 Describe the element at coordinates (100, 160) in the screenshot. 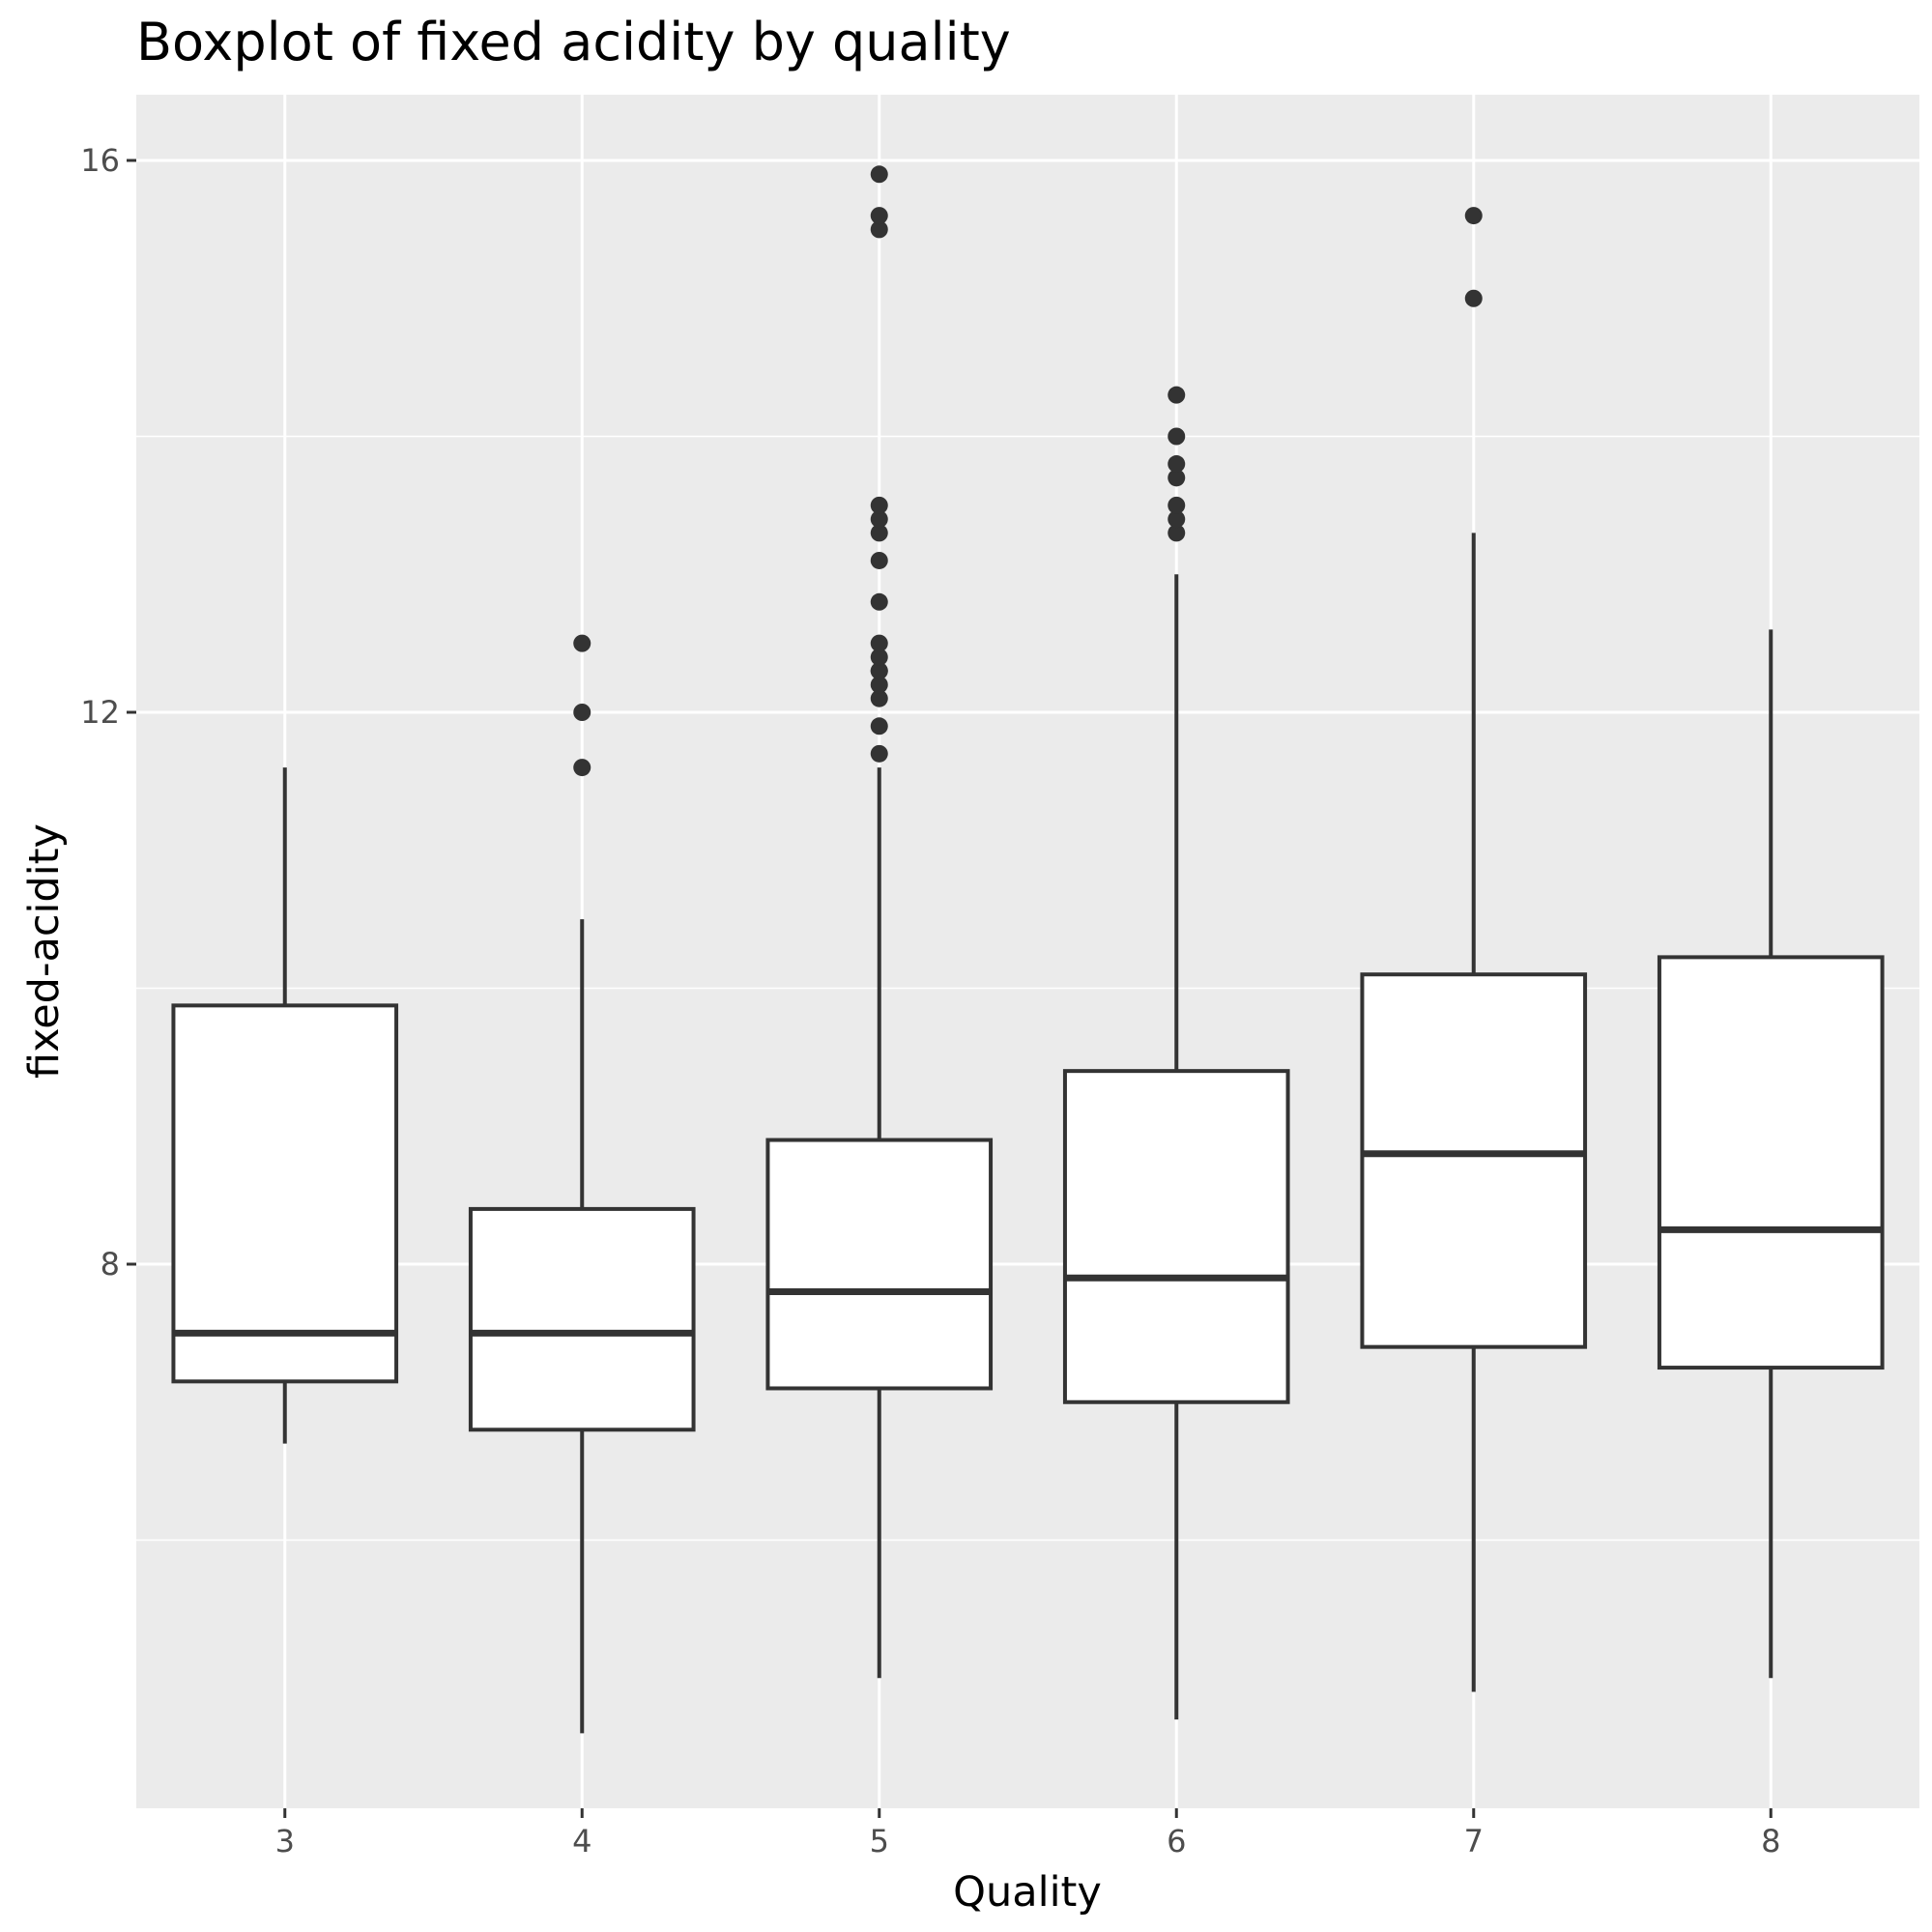

I see `y-tick-label: 16` at that location.